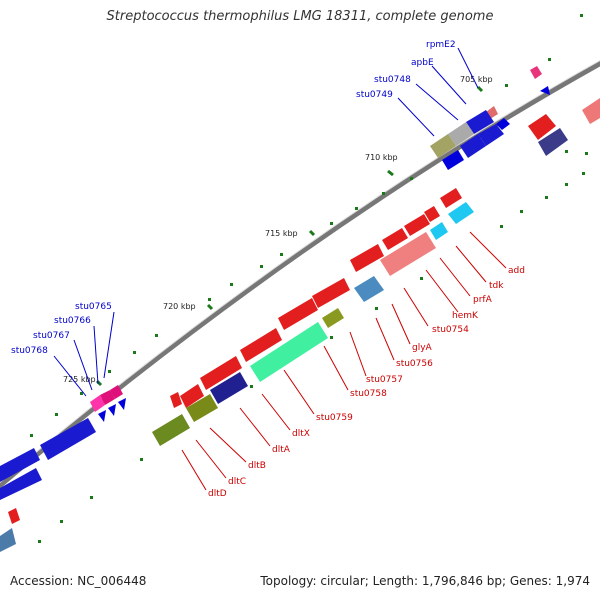  What do you see at coordinates (298, 314) in the screenshot?
I see `gene-glyA` at bounding box center [298, 314].